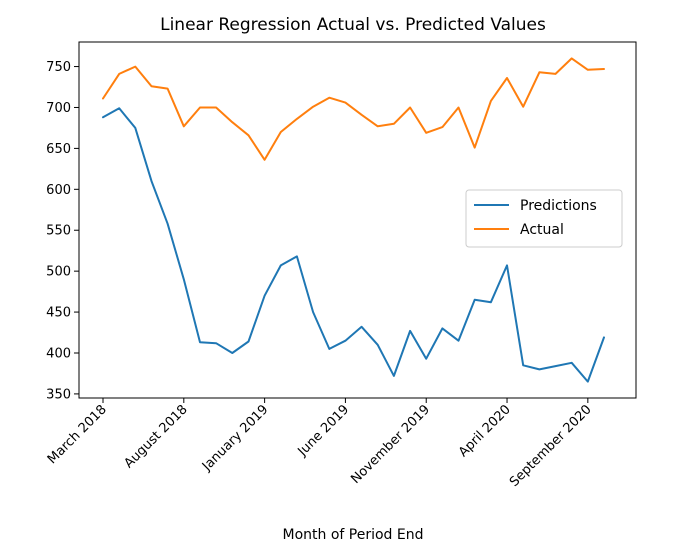  What do you see at coordinates (58, 149) in the screenshot?
I see `y-tick-label: 650` at bounding box center [58, 149].